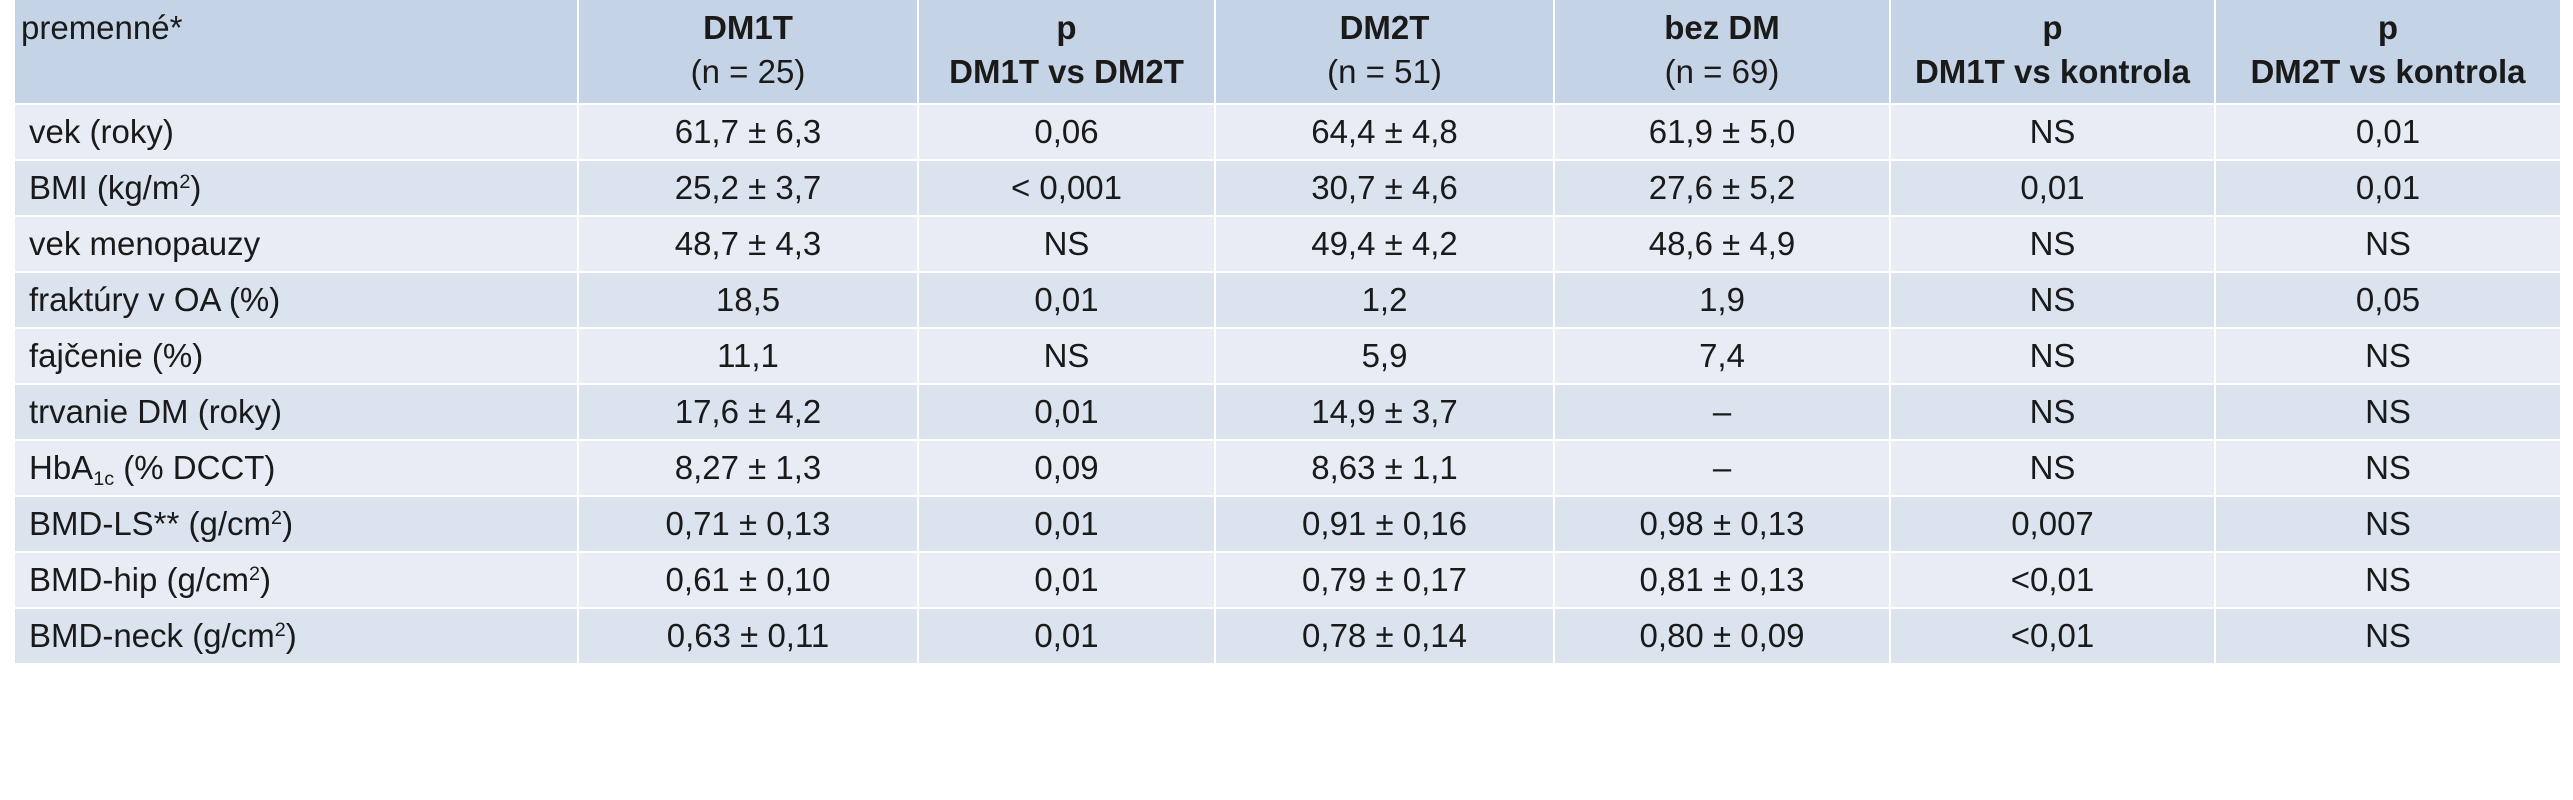 This screenshot has width=2573, height=800. I want to click on header-p-comparison: DM1T vs kontrola, so click(2052, 71).